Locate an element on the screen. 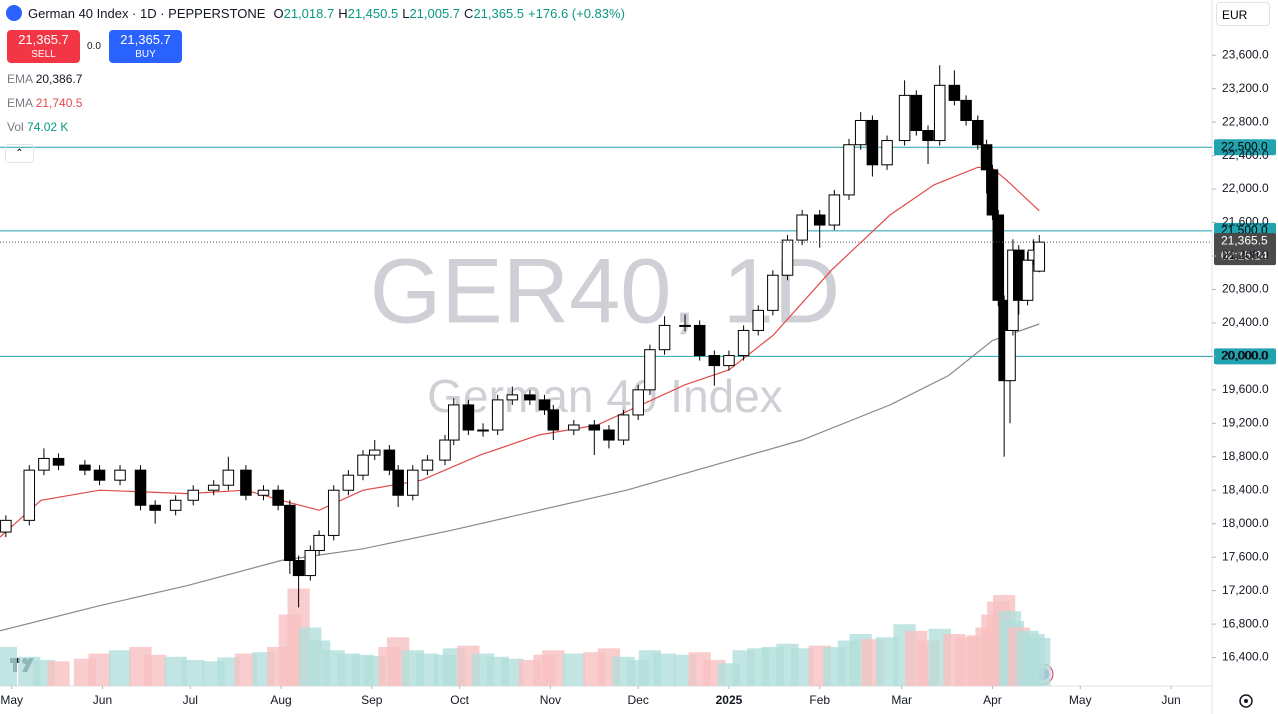  x-tick-label: Aug is located at coordinates (280, 700).